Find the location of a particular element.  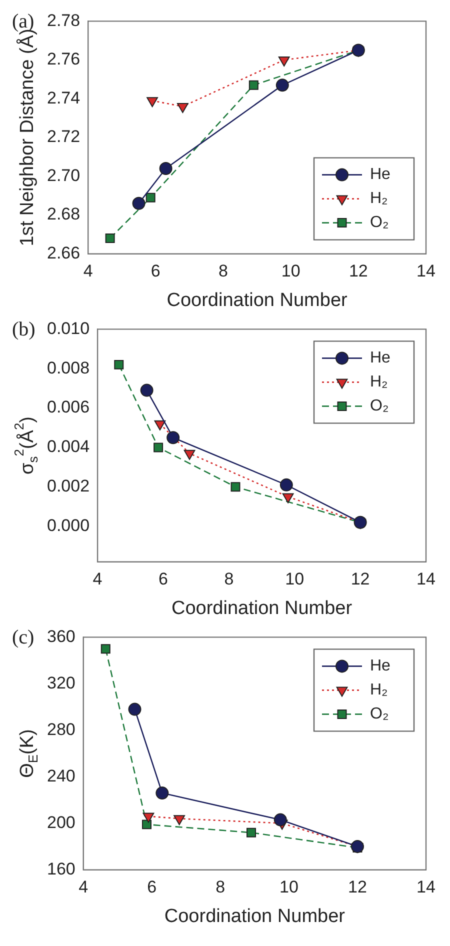

y-axis-title: σs2(Å2) is located at coordinates (26, 445).